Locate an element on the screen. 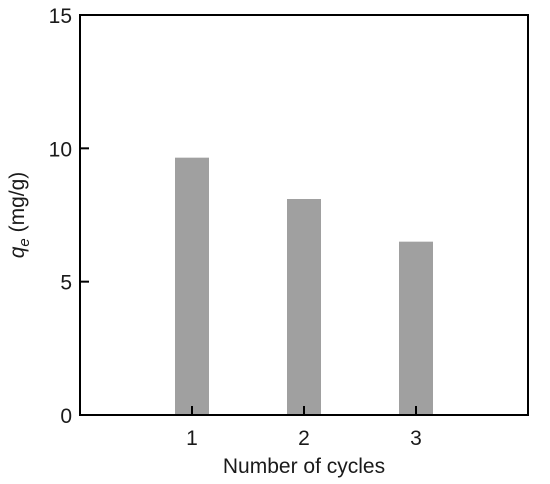  x-tick-label: 2 is located at coordinates (304, 438).